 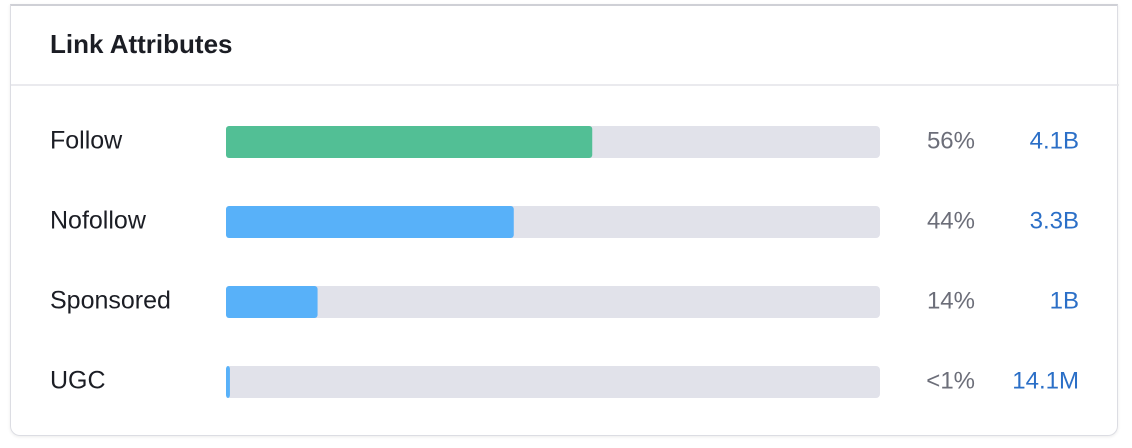 What do you see at coordinates (950, 380) in the screenshot?
I see `value-label: <1%` at bounding box center [950, 380].